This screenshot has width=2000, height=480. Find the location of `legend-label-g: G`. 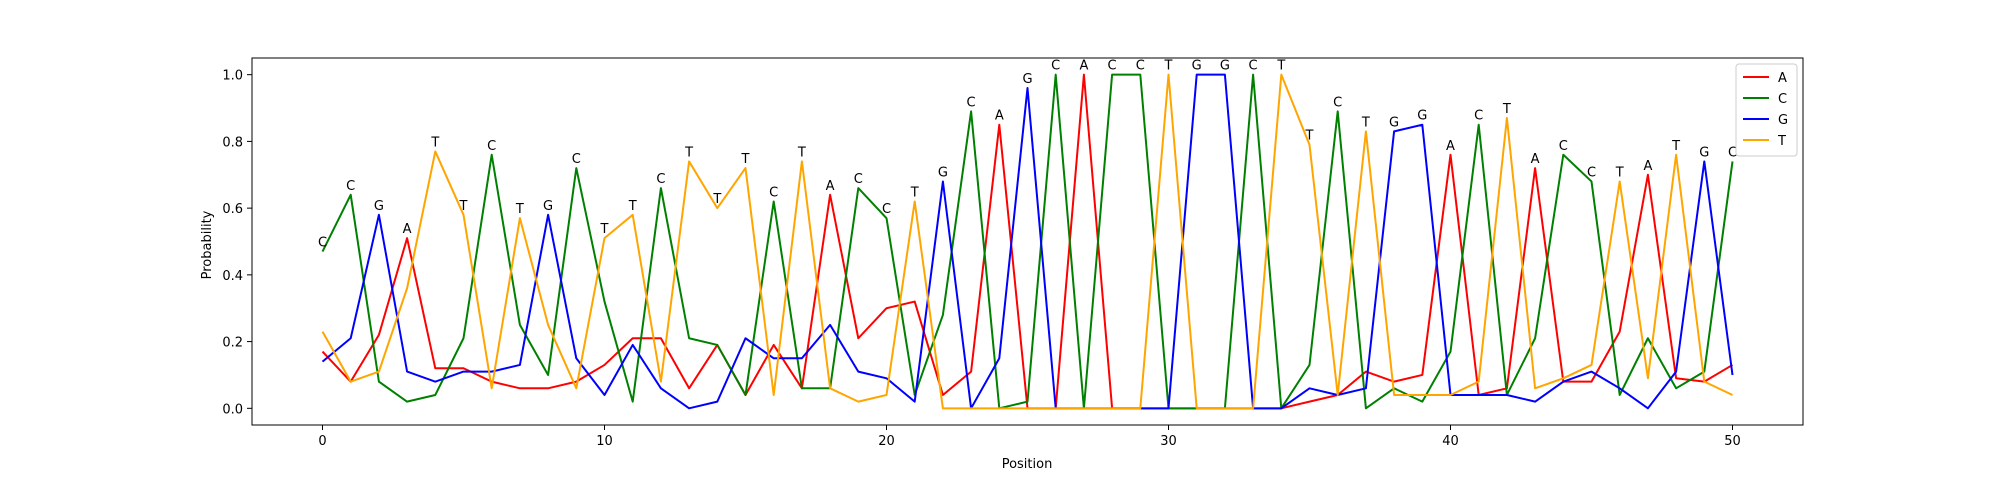

legend-label-g: G is located at coordinates (1783, 120).